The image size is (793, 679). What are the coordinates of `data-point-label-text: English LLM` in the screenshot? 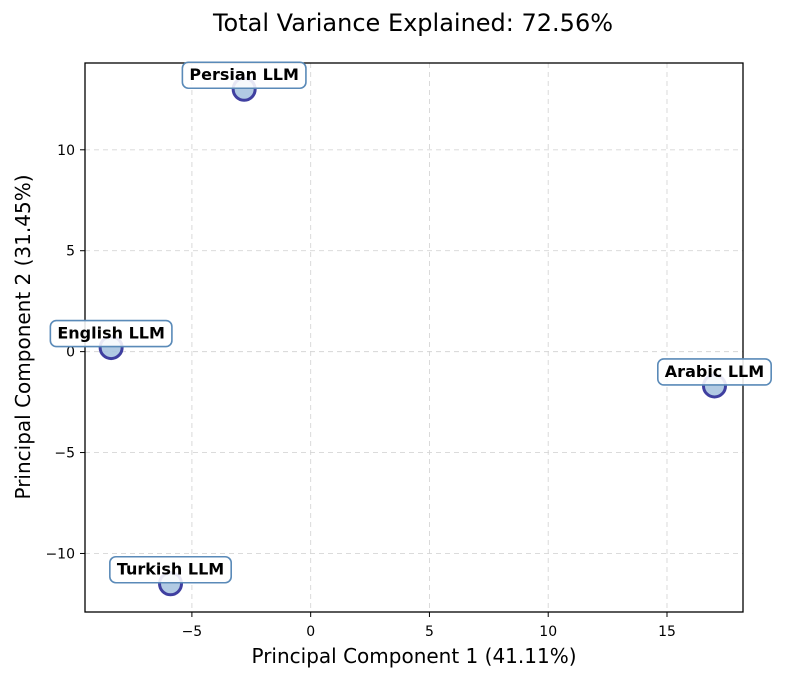 It's located at (111, 333).